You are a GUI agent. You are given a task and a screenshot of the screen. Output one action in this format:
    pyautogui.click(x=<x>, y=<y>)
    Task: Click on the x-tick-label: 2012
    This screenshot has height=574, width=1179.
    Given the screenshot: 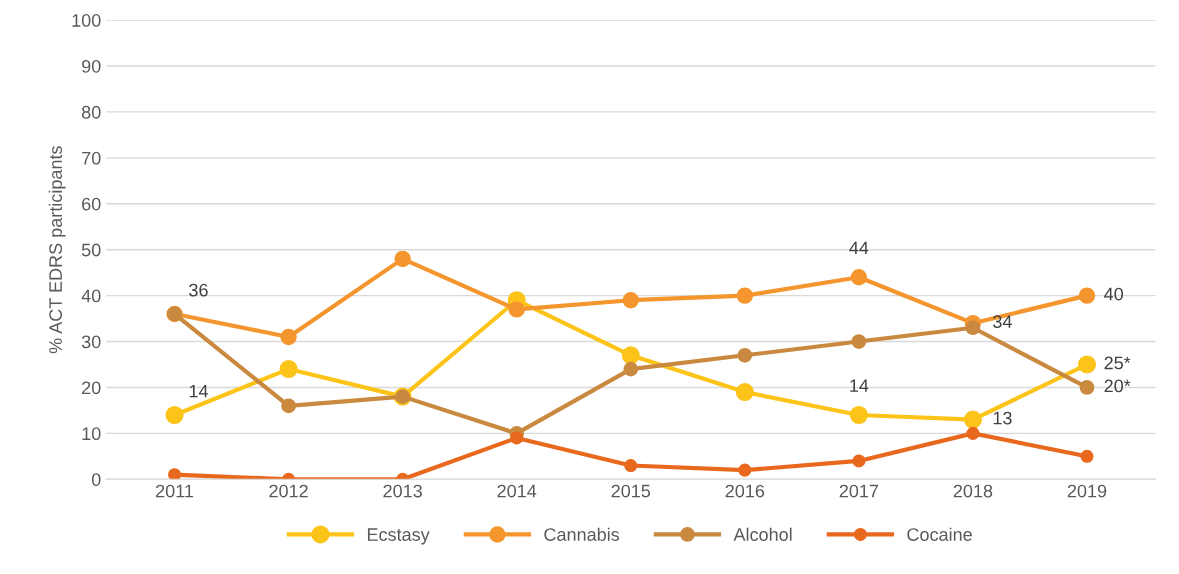 What is the action you would take?
    pyautogui.click(x=288, y=491)
    